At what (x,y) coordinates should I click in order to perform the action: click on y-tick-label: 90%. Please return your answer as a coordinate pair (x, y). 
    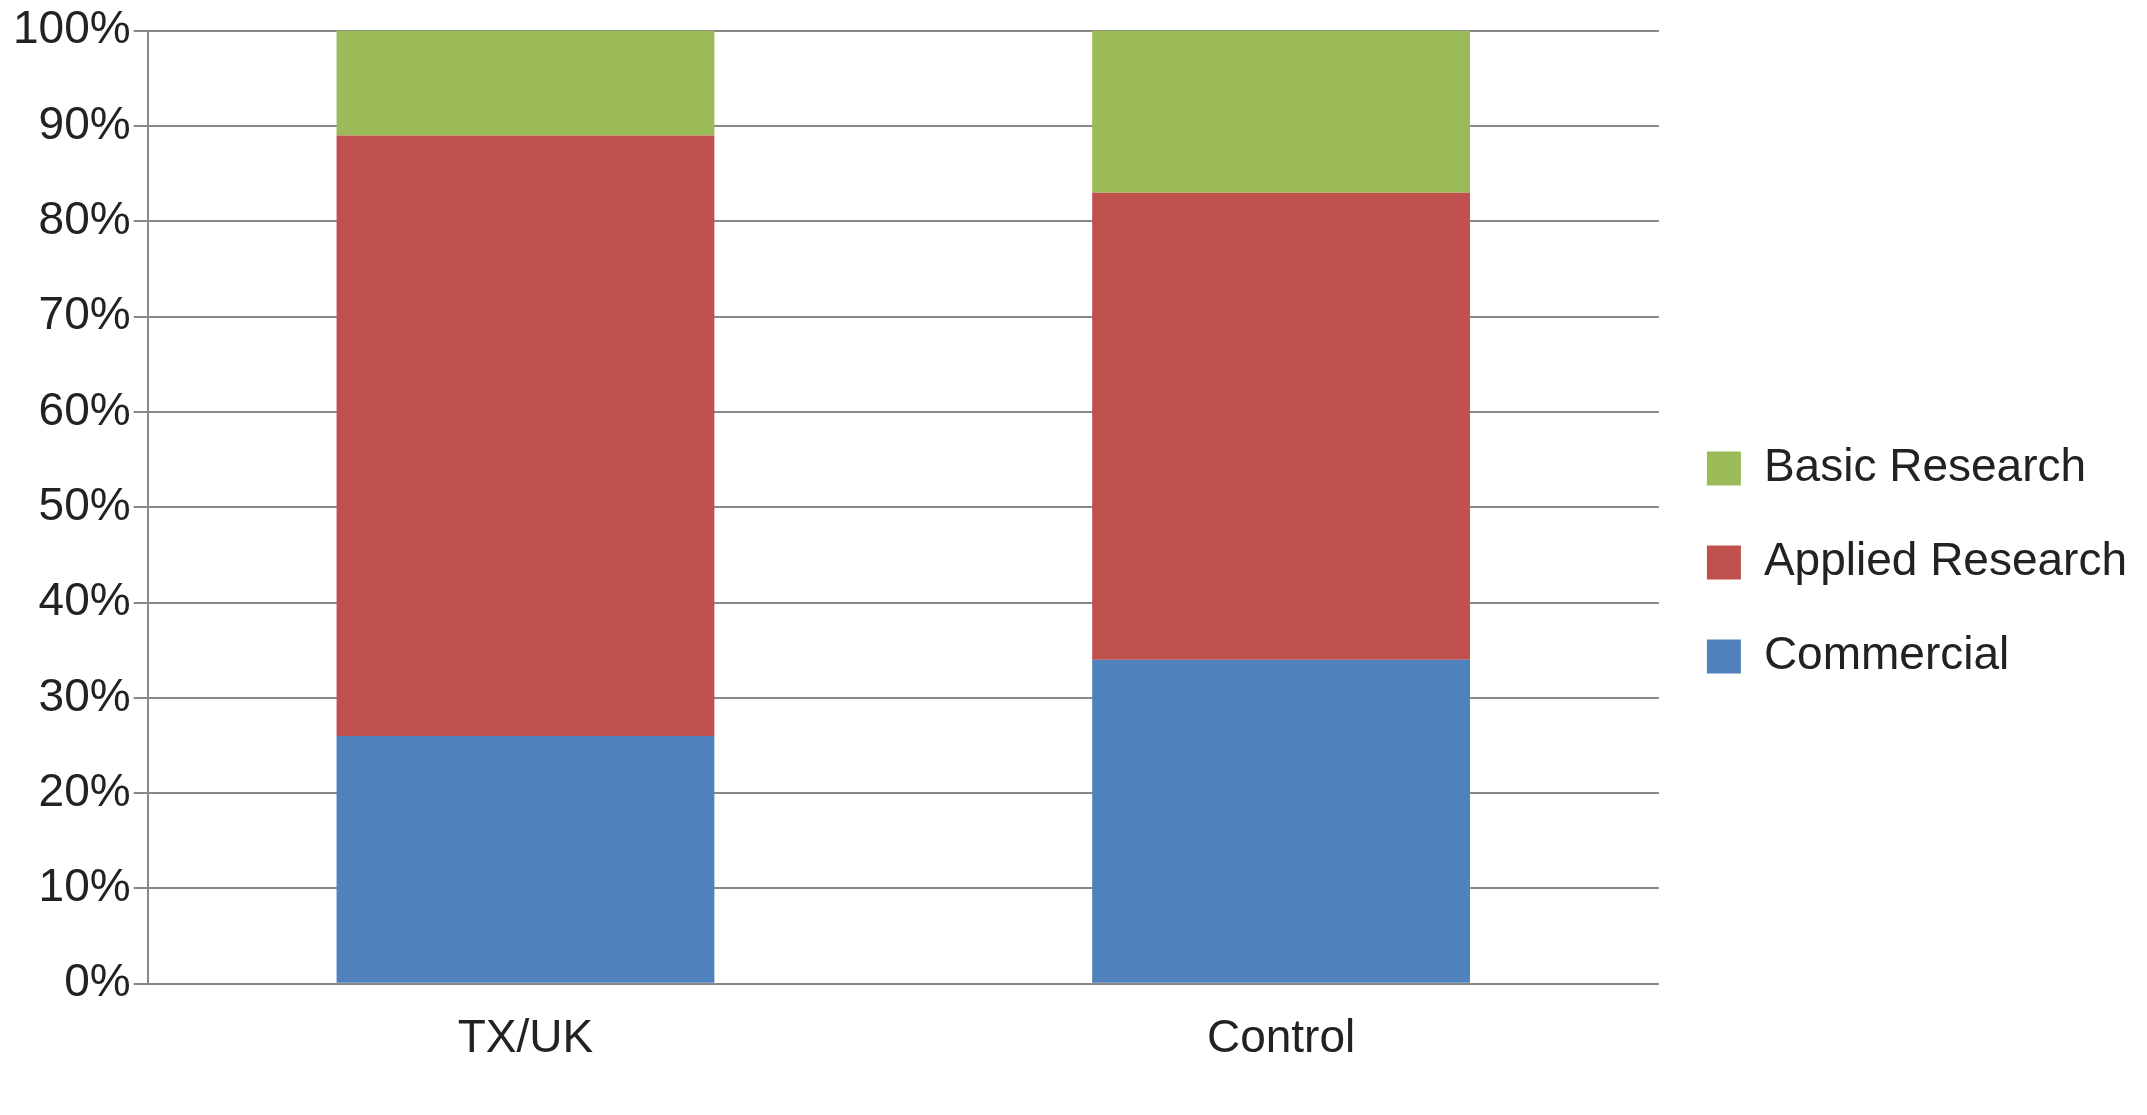
    Looking at the image, I should click on (84, 122).